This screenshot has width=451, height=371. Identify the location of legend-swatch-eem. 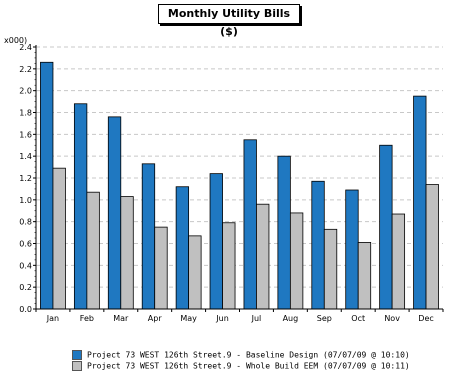
(77, 366).